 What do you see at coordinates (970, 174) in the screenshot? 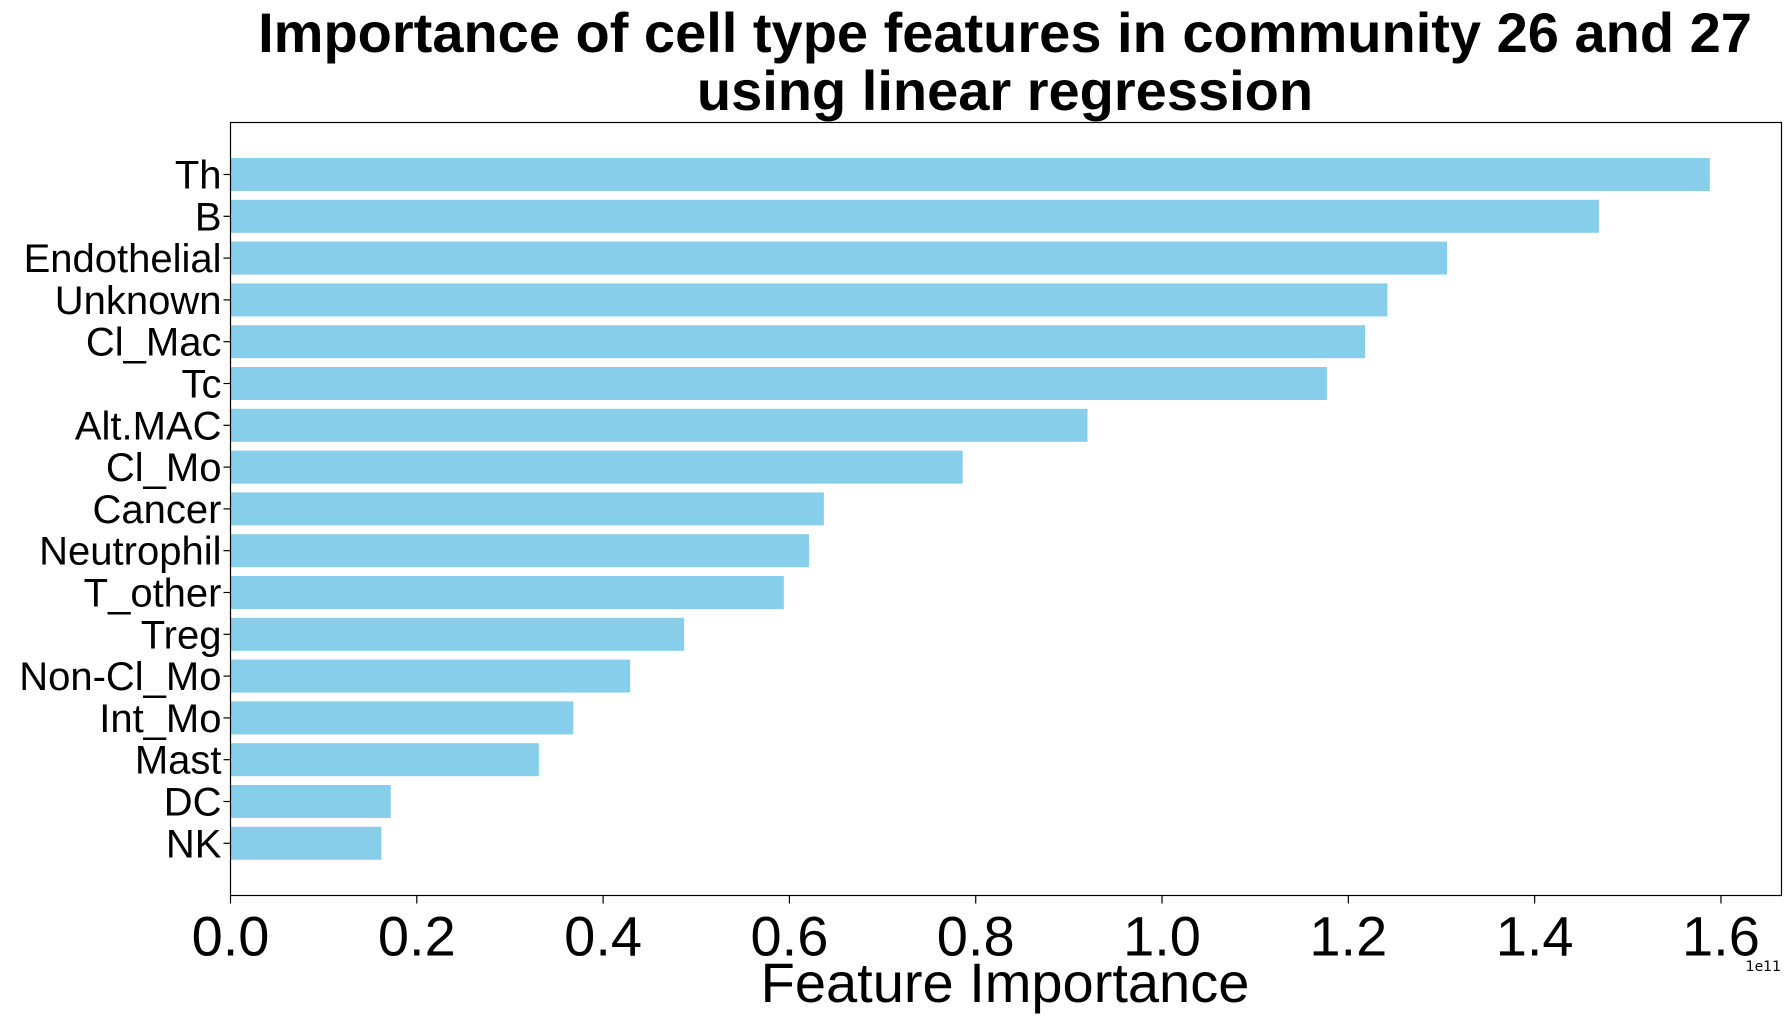
I see `bar-th` at bounding box center [970, 174].